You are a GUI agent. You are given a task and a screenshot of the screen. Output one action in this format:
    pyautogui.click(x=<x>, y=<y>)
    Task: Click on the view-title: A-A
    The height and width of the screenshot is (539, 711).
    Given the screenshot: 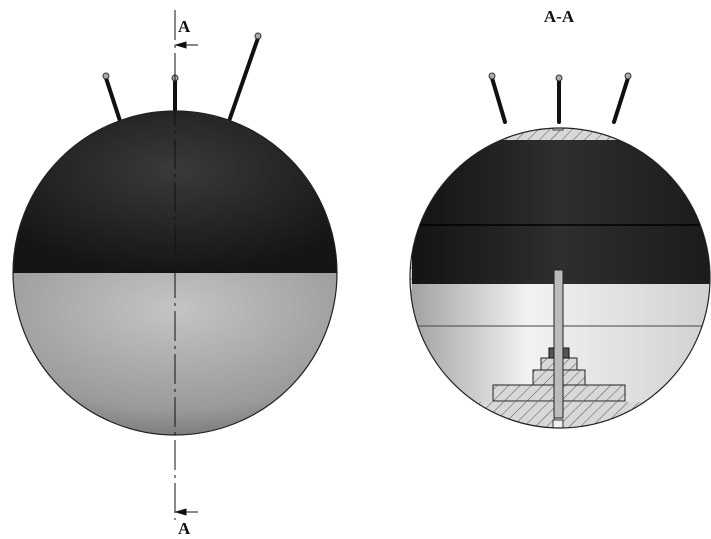 What is the action you would take?
    pyautogui.click(x=559, y=16)
    